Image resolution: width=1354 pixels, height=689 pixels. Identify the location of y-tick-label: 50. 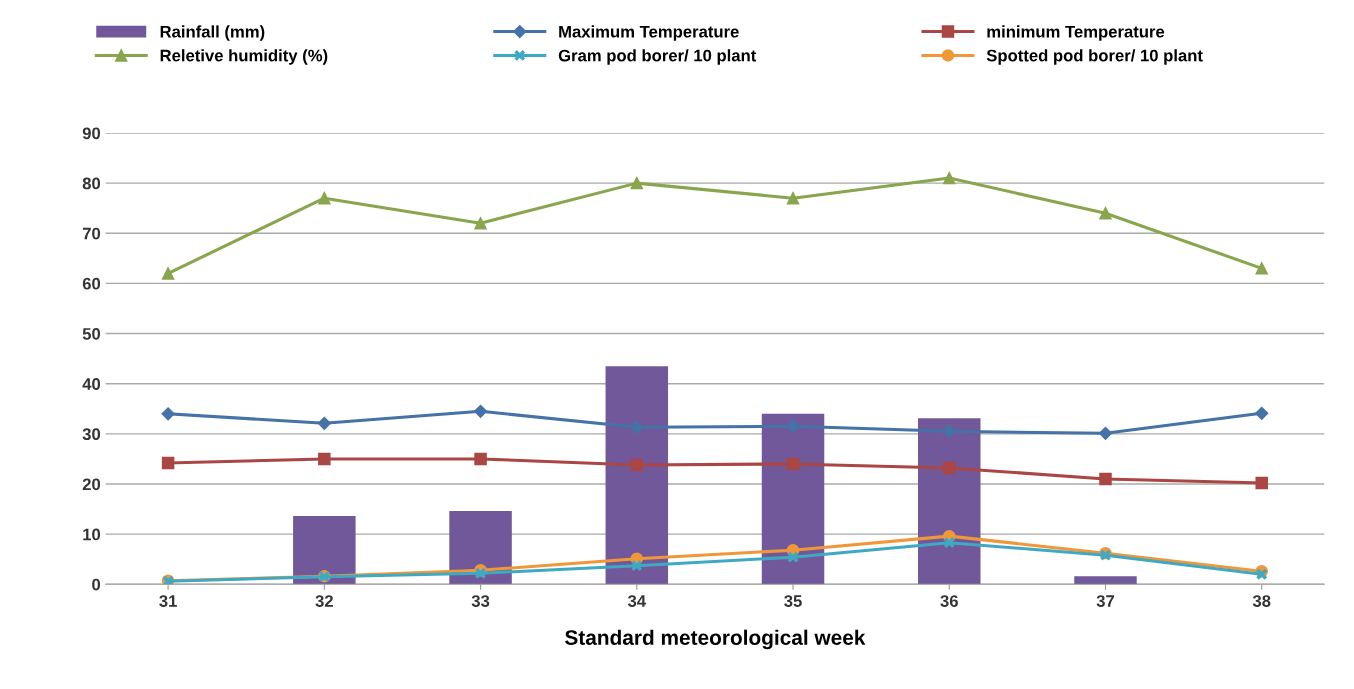
(91, 333).